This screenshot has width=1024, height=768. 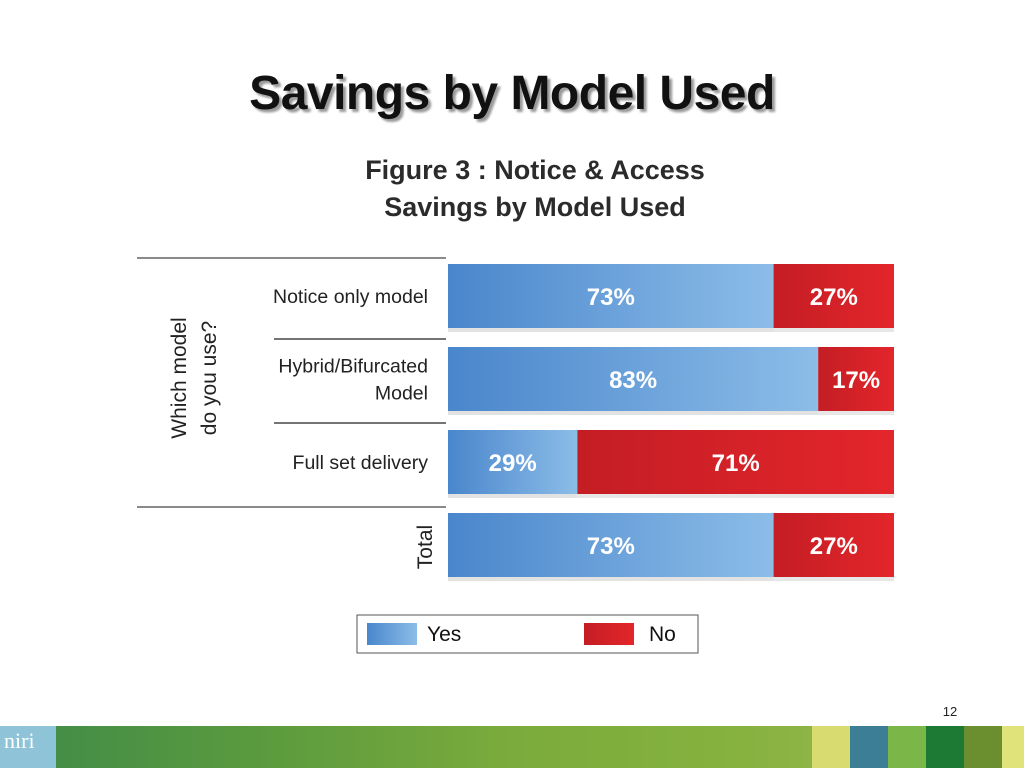 I want to click on data-label-yes: 29%, so click(x=513, y=463).